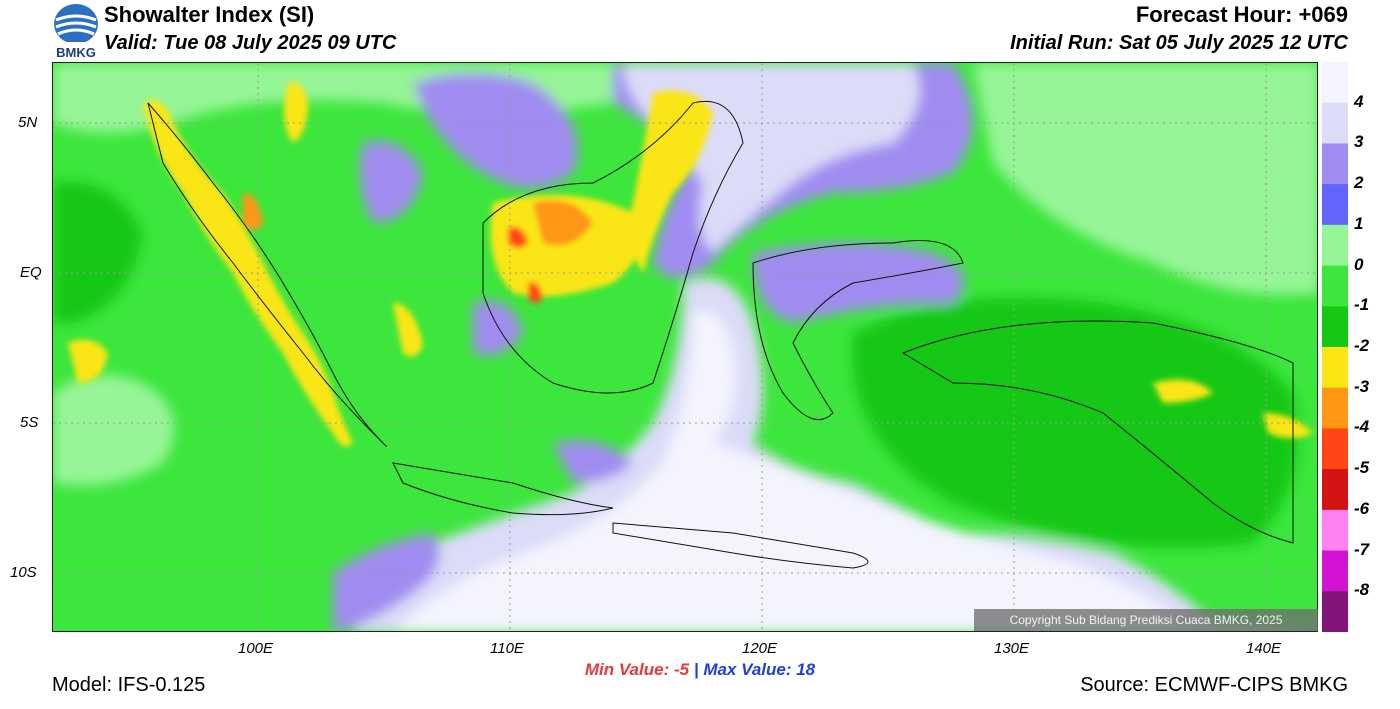  I want to click on lon-label-140e: 140E, so click(1264, 648).